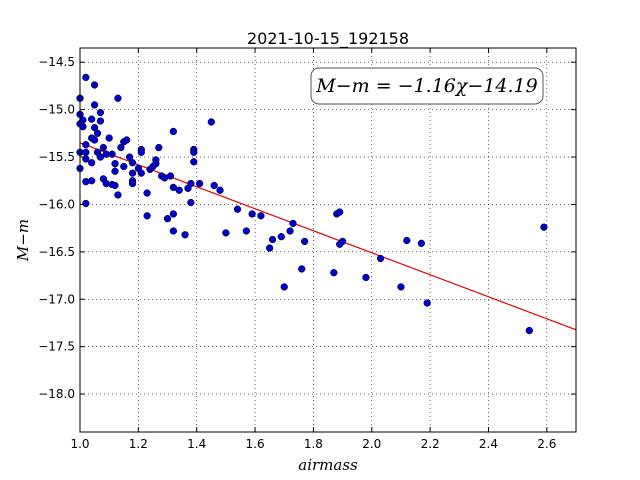 This screenshot has height=480, width=640. I want to click on fit-equation: M−m = −1.16χ−14.19, so click(426, 86).